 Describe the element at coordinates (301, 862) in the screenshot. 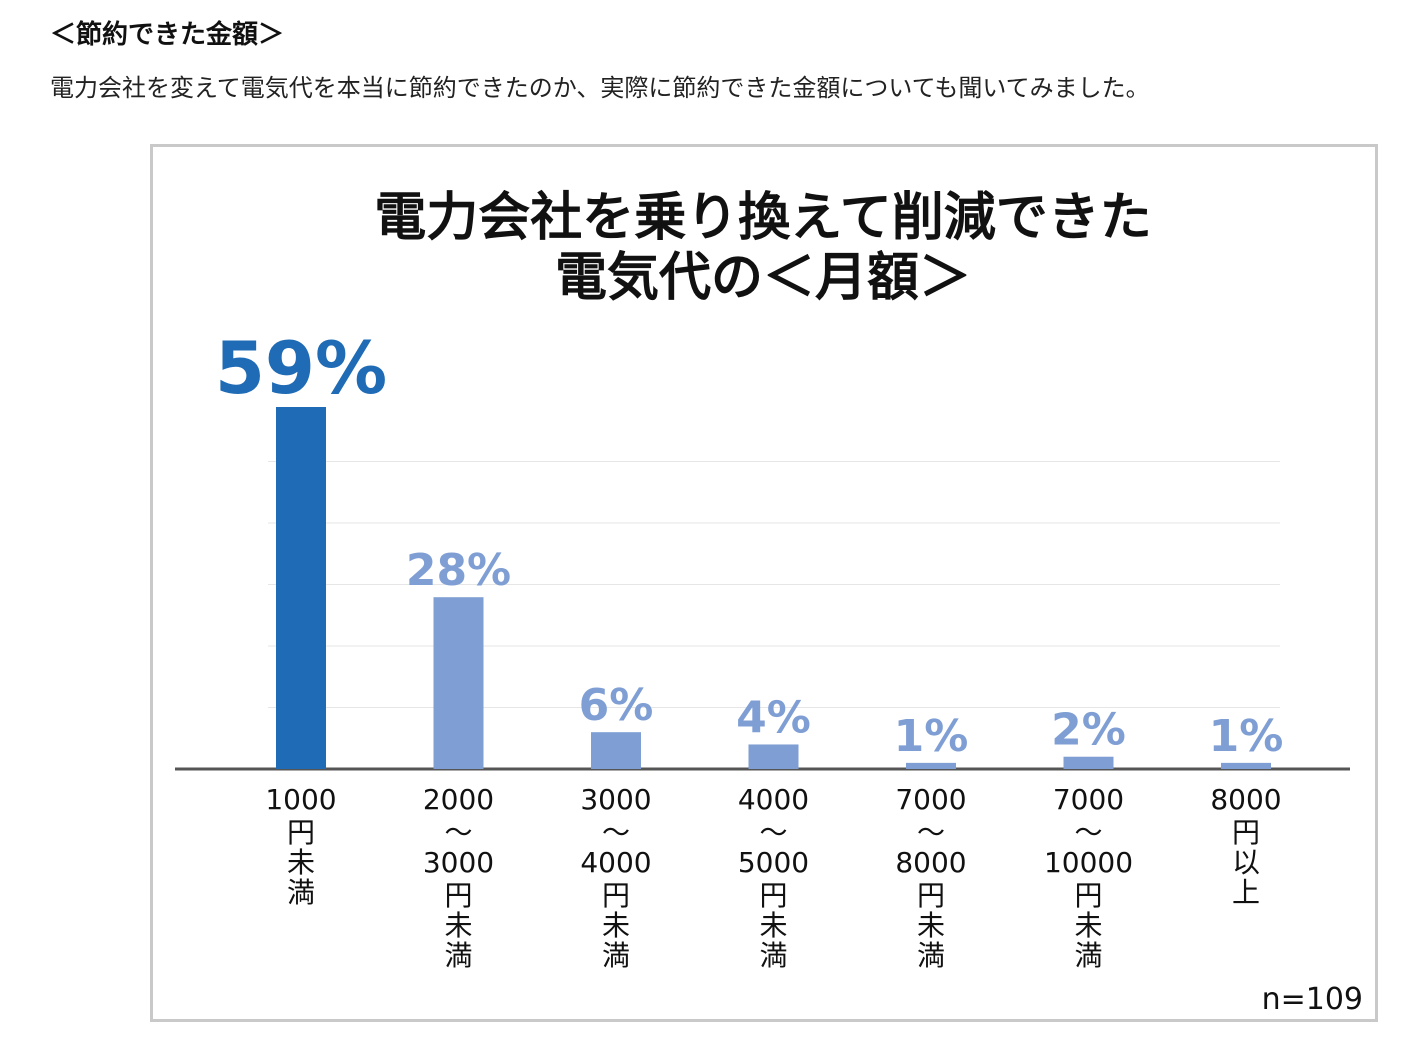

I see `category-label-1-line-3: 未` at that location.